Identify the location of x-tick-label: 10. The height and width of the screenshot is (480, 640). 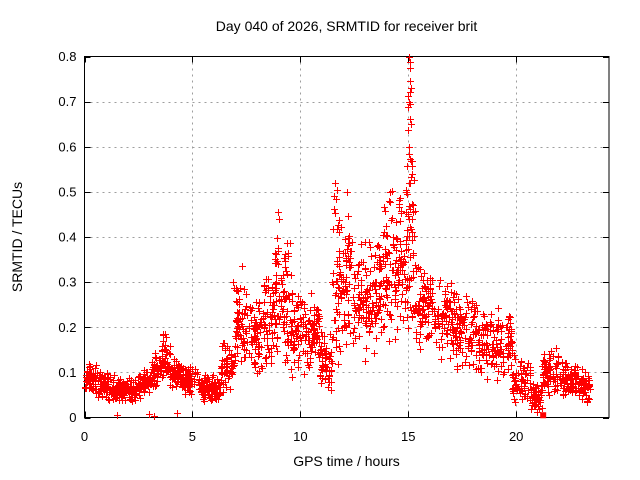
(300, 436).